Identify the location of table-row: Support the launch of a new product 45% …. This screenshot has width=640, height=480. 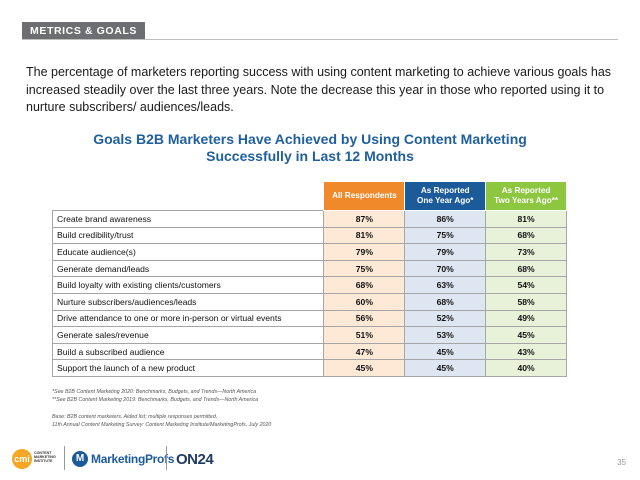
(309, 368).